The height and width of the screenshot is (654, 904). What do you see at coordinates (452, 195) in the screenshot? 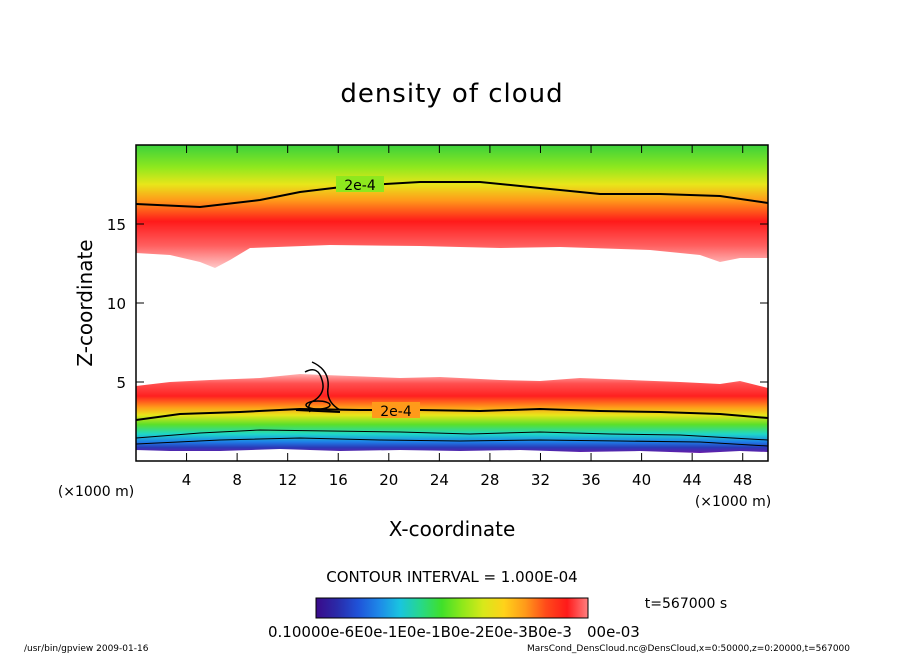
I see `contour-line-upper` at bounding box center [452, 195].